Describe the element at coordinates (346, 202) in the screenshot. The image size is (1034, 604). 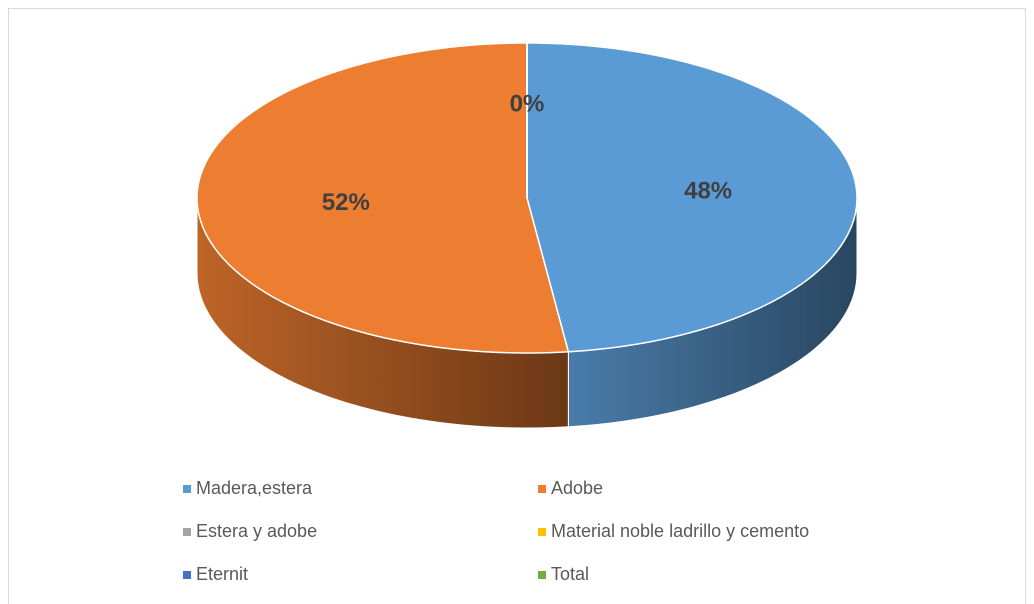
I see `data-label: 52%` at that location.